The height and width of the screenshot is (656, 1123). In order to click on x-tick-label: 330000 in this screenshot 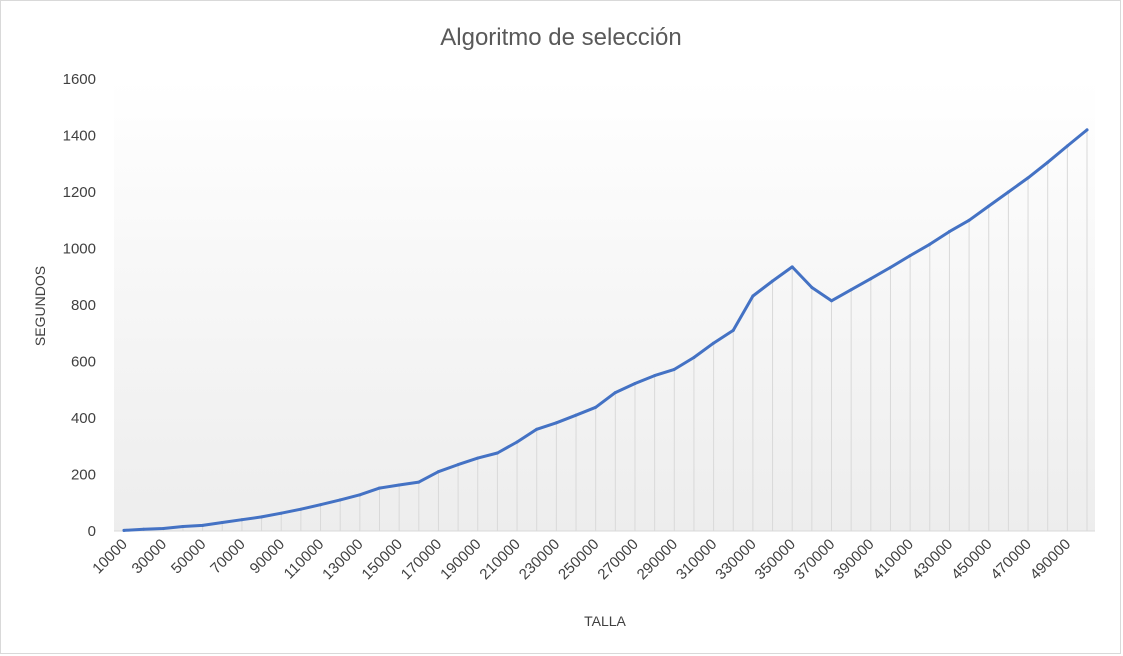, I will do `click(735, 559)`.